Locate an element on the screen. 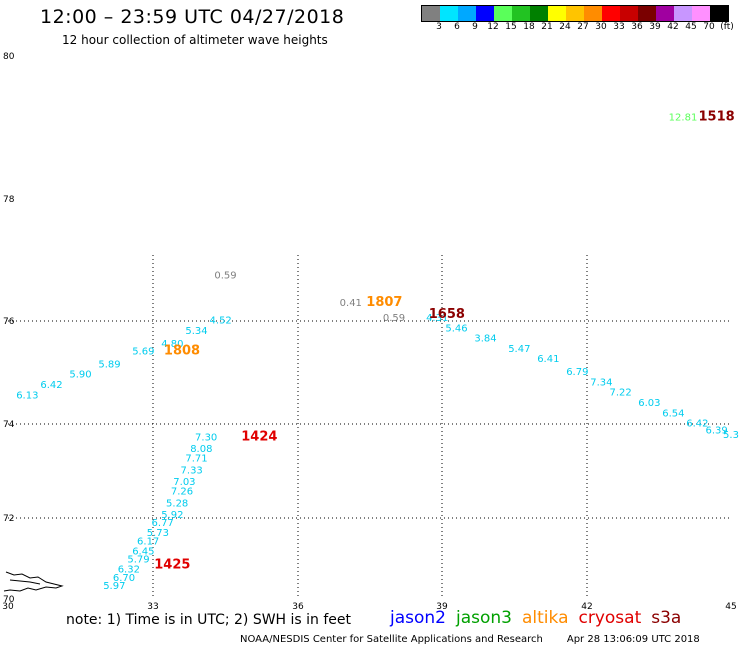 The height and width of the screenshot is (650, 740). legend-s3a: s3a is located at coordinates (666, 618).